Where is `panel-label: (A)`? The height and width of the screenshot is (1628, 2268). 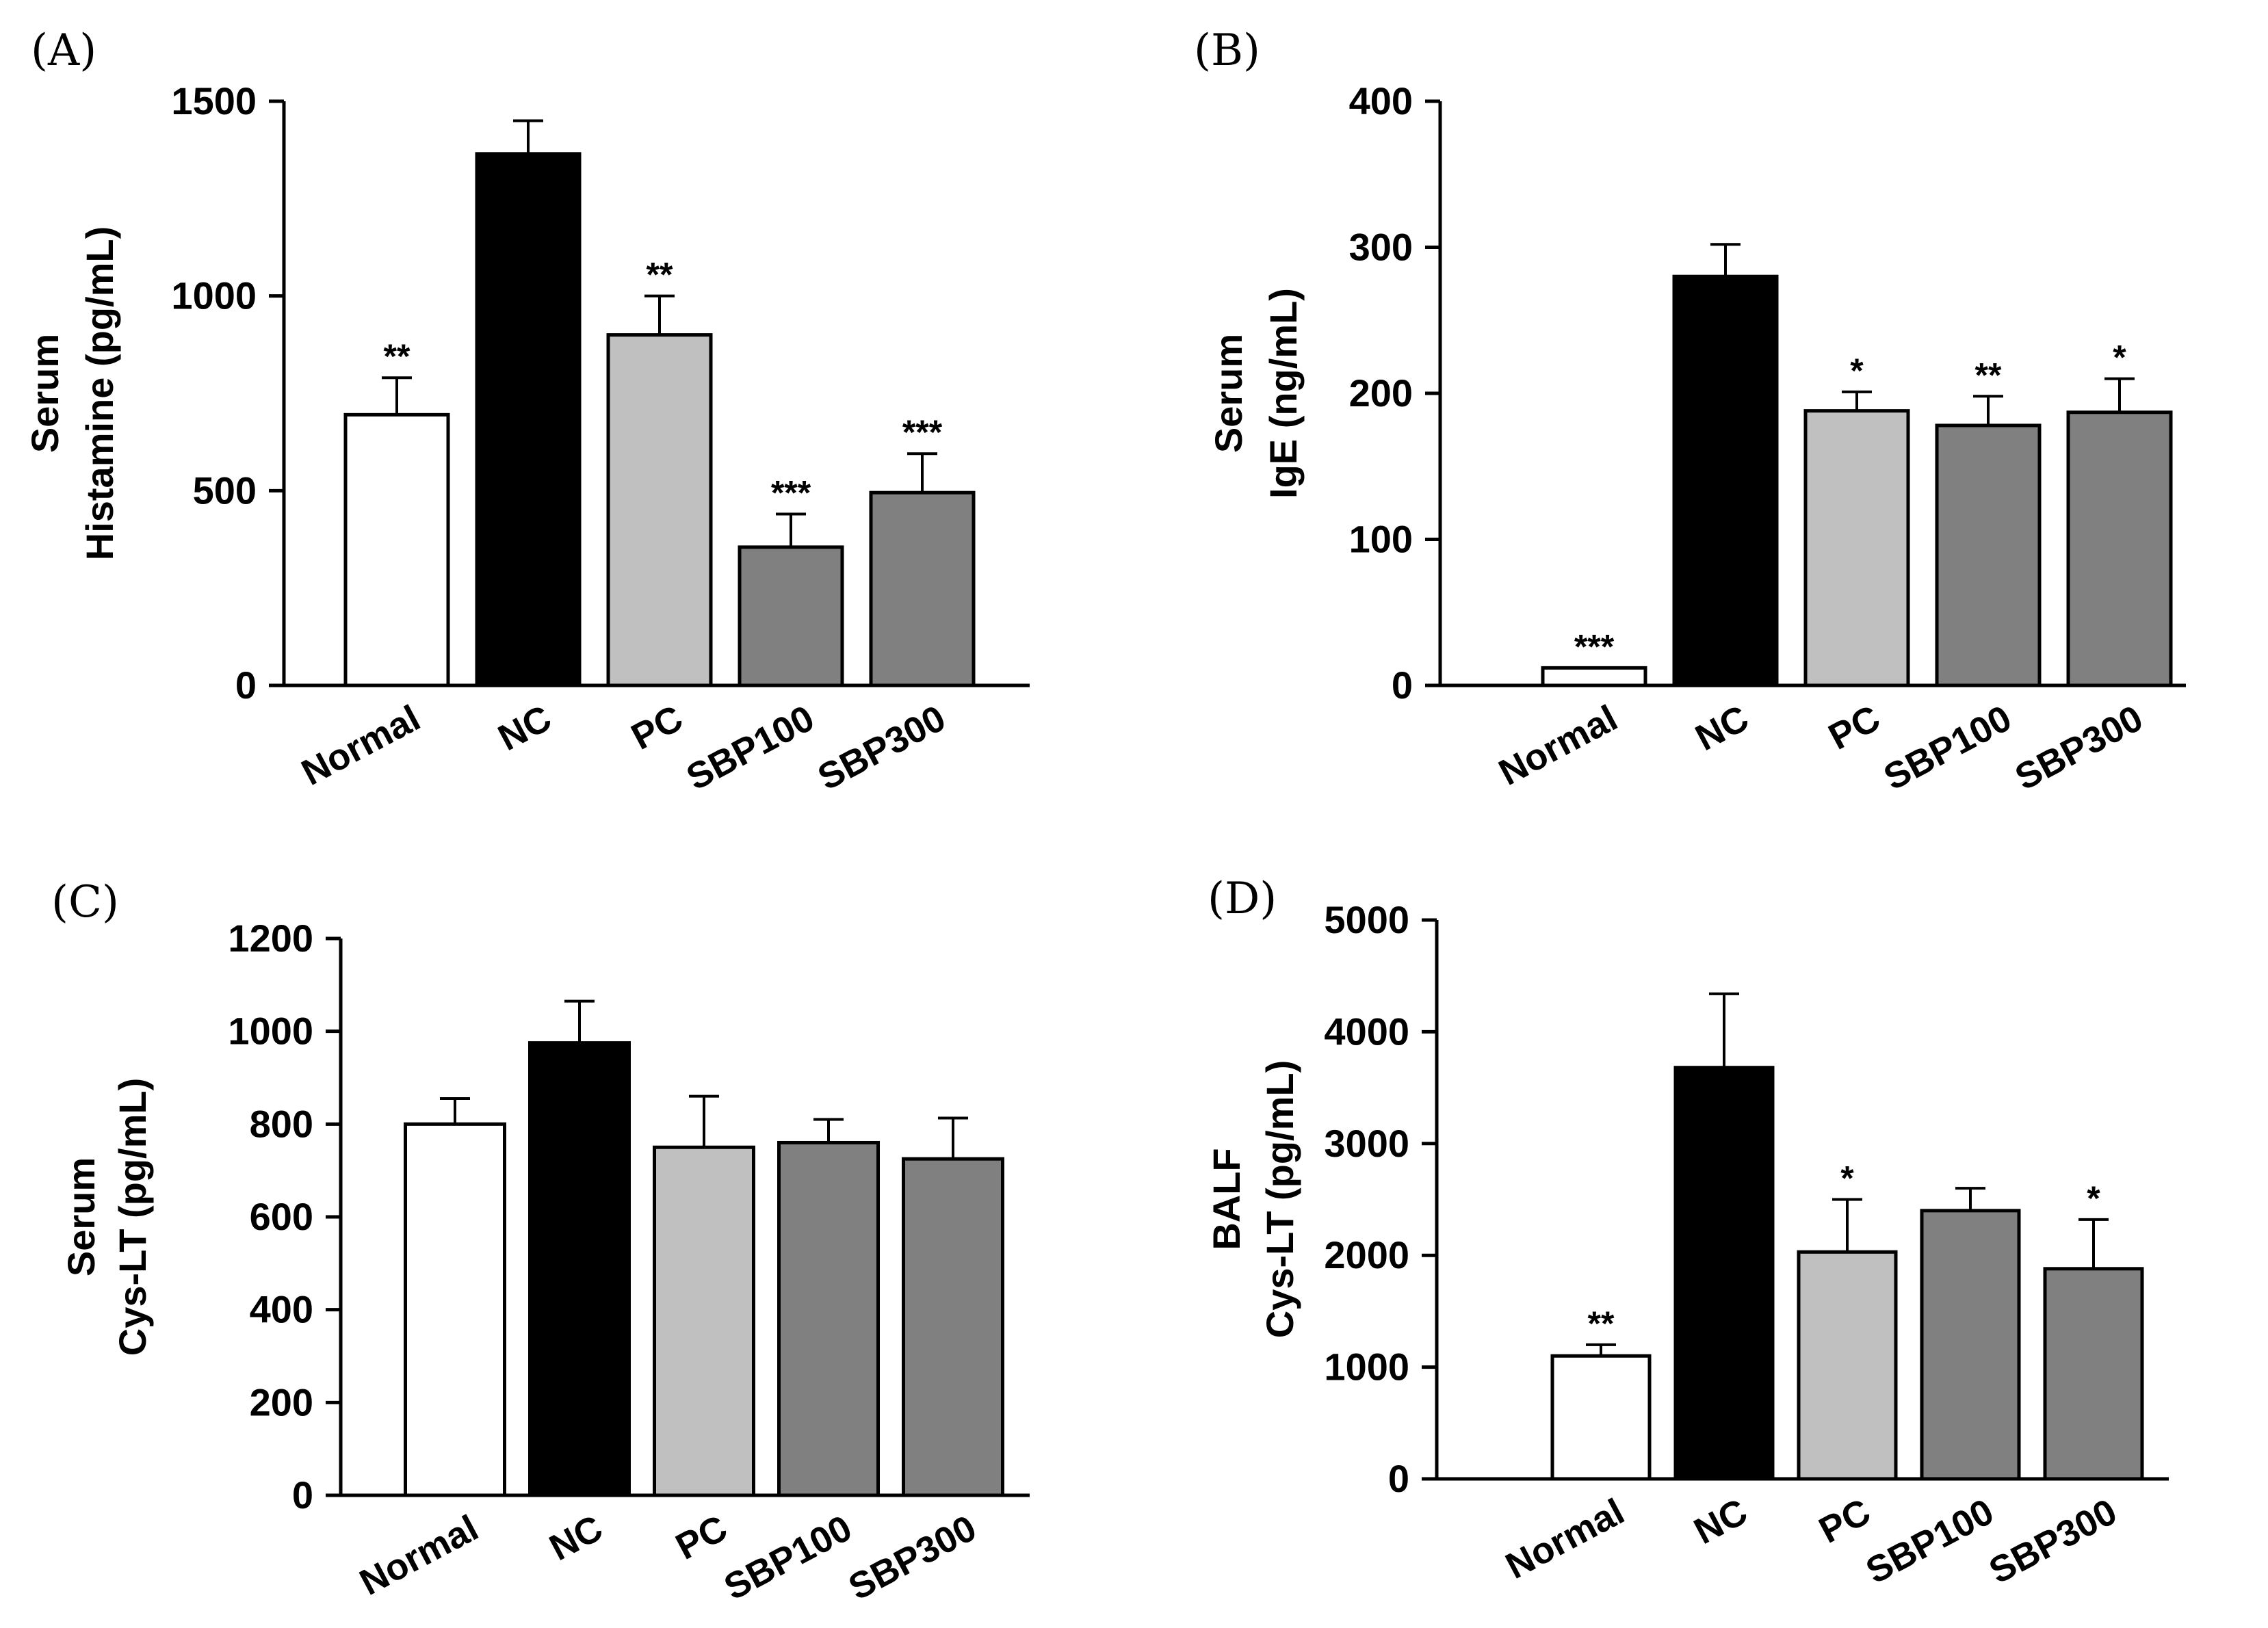 panel-label: (A) is located at coordinates (64, 50).